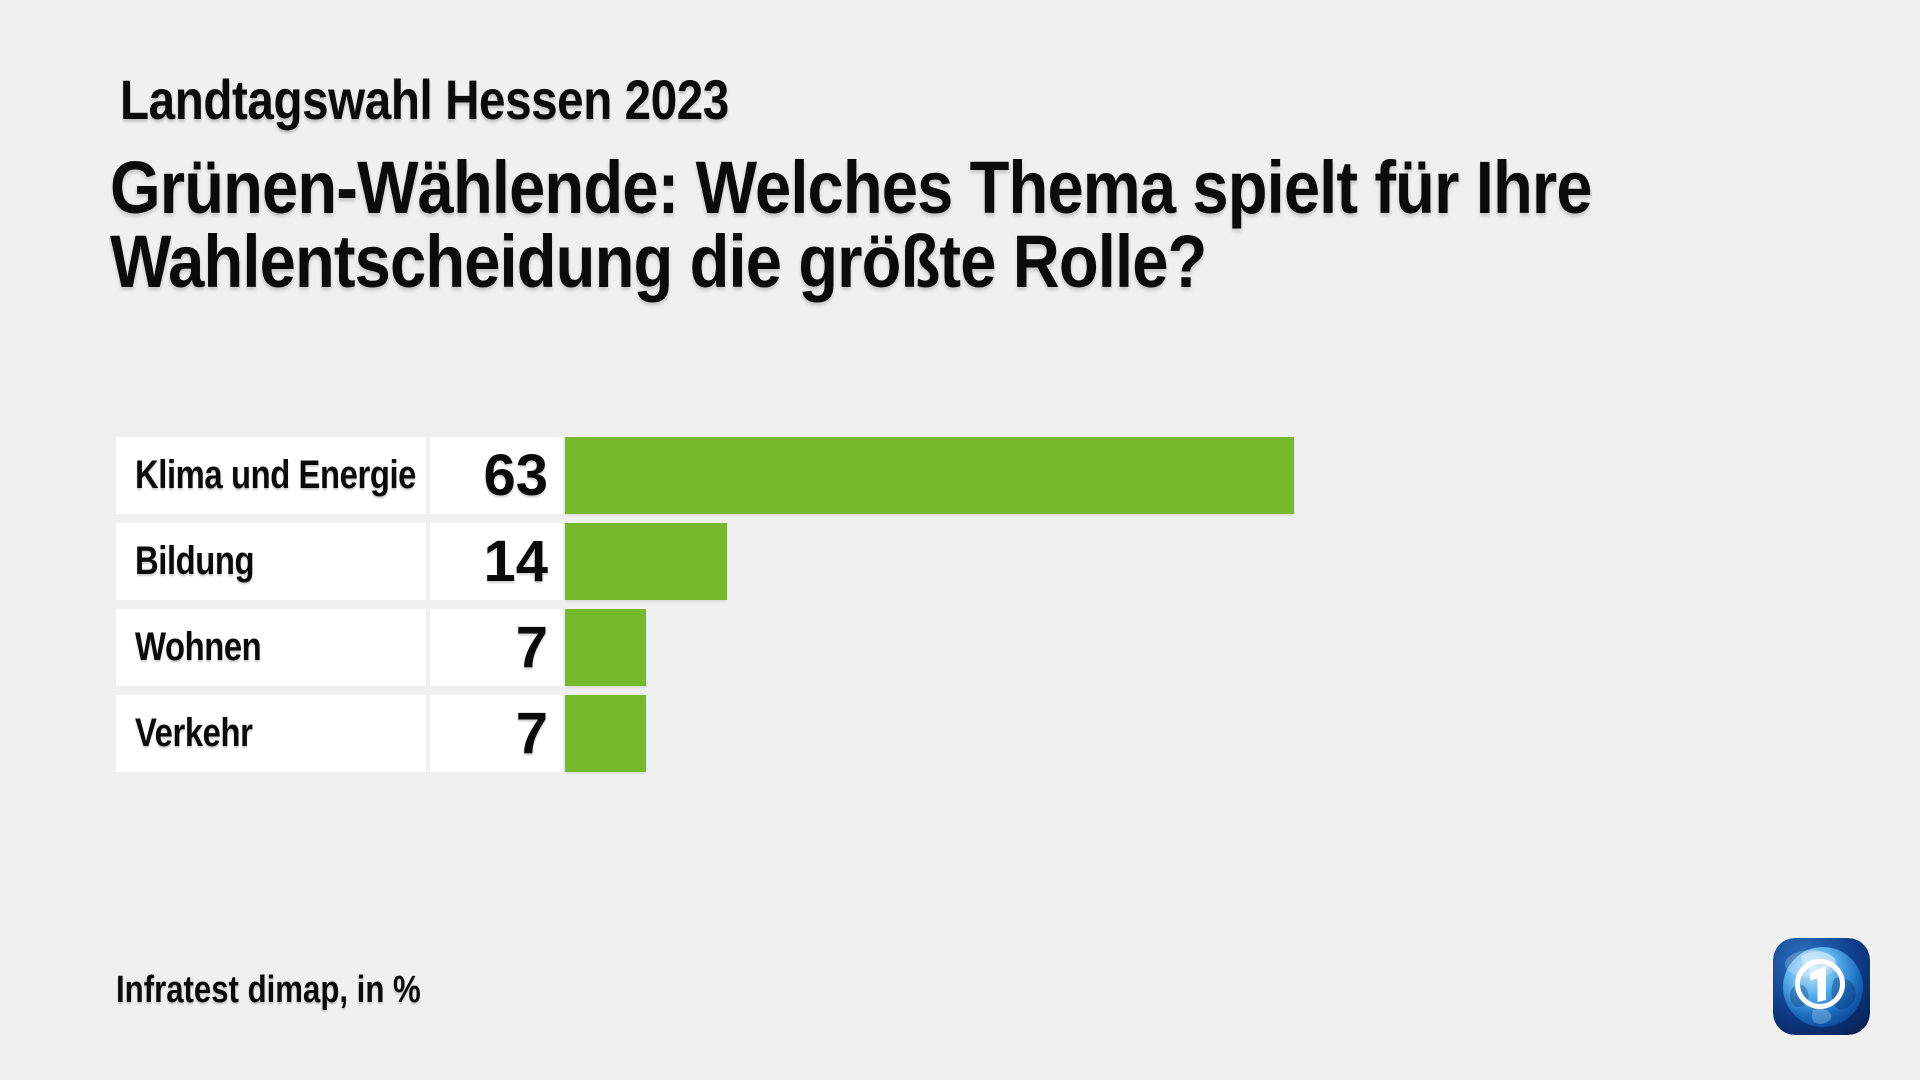 The image size is (1920, 1080). I want to click on chart-title-line-2: Wahlentscheidung die größte Rolle?, so click(658, 261).